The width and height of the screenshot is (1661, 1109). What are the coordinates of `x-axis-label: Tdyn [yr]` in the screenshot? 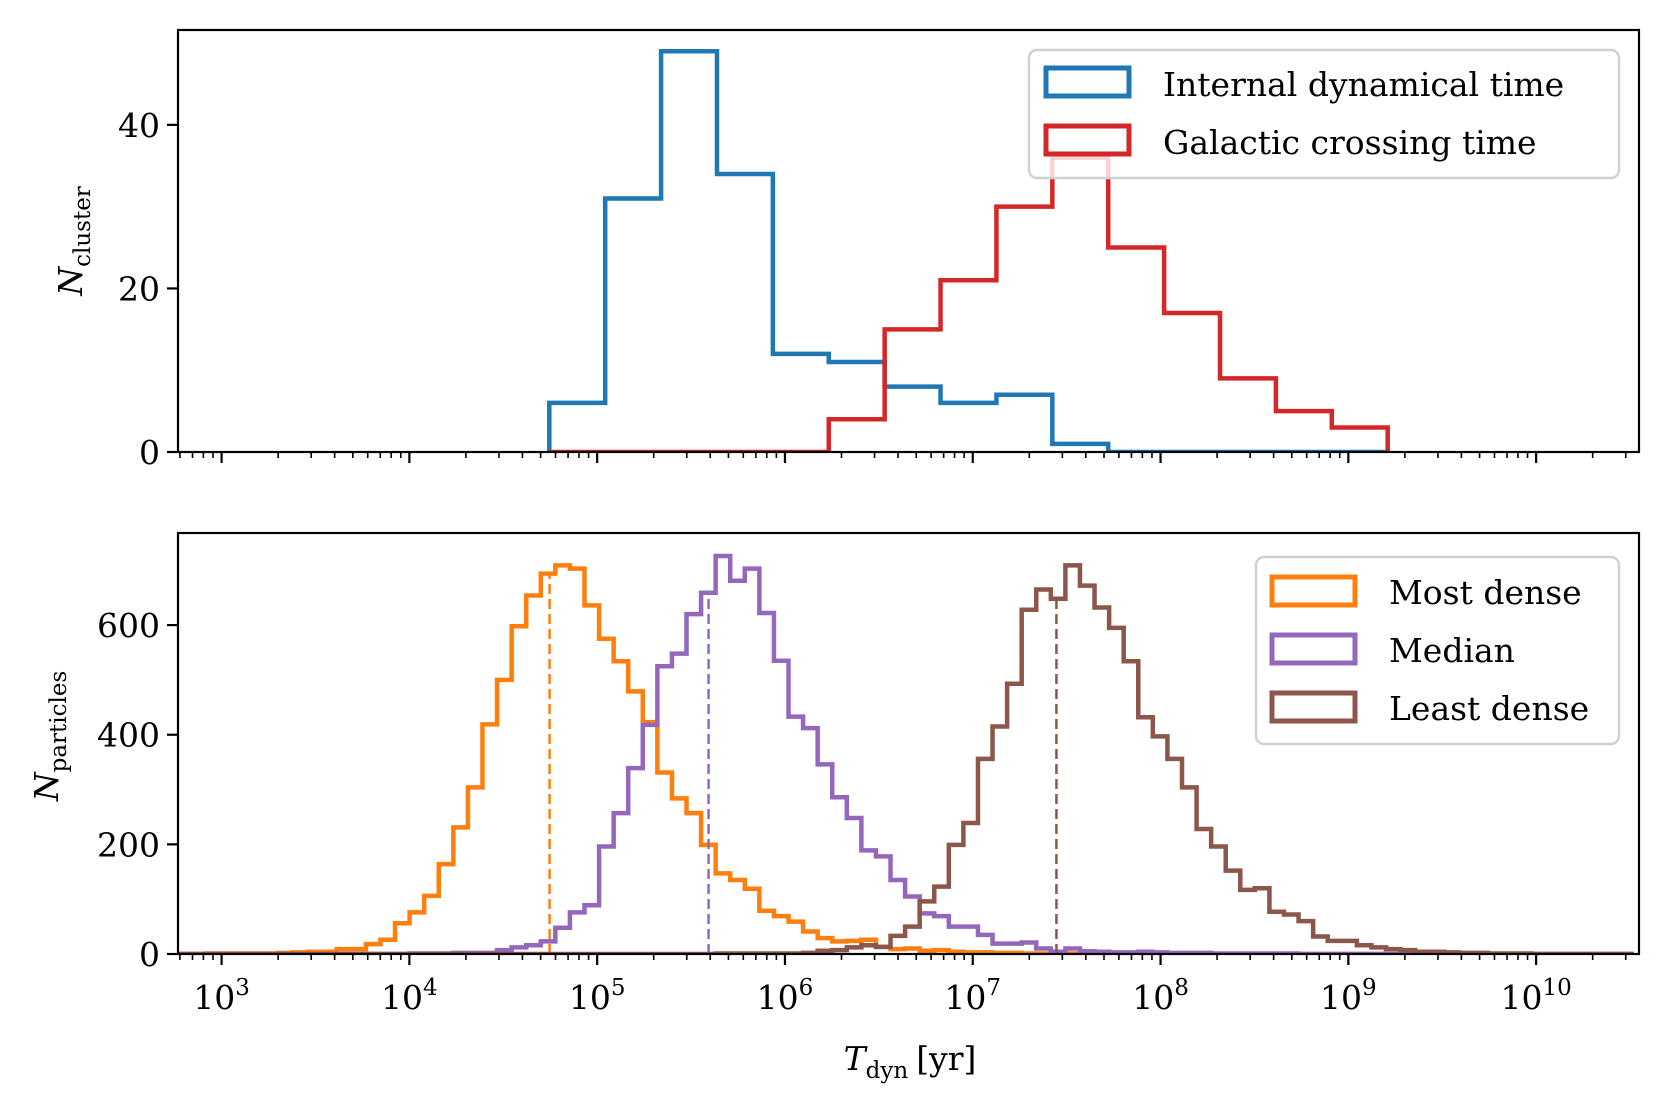 It's located at (910, 1061).